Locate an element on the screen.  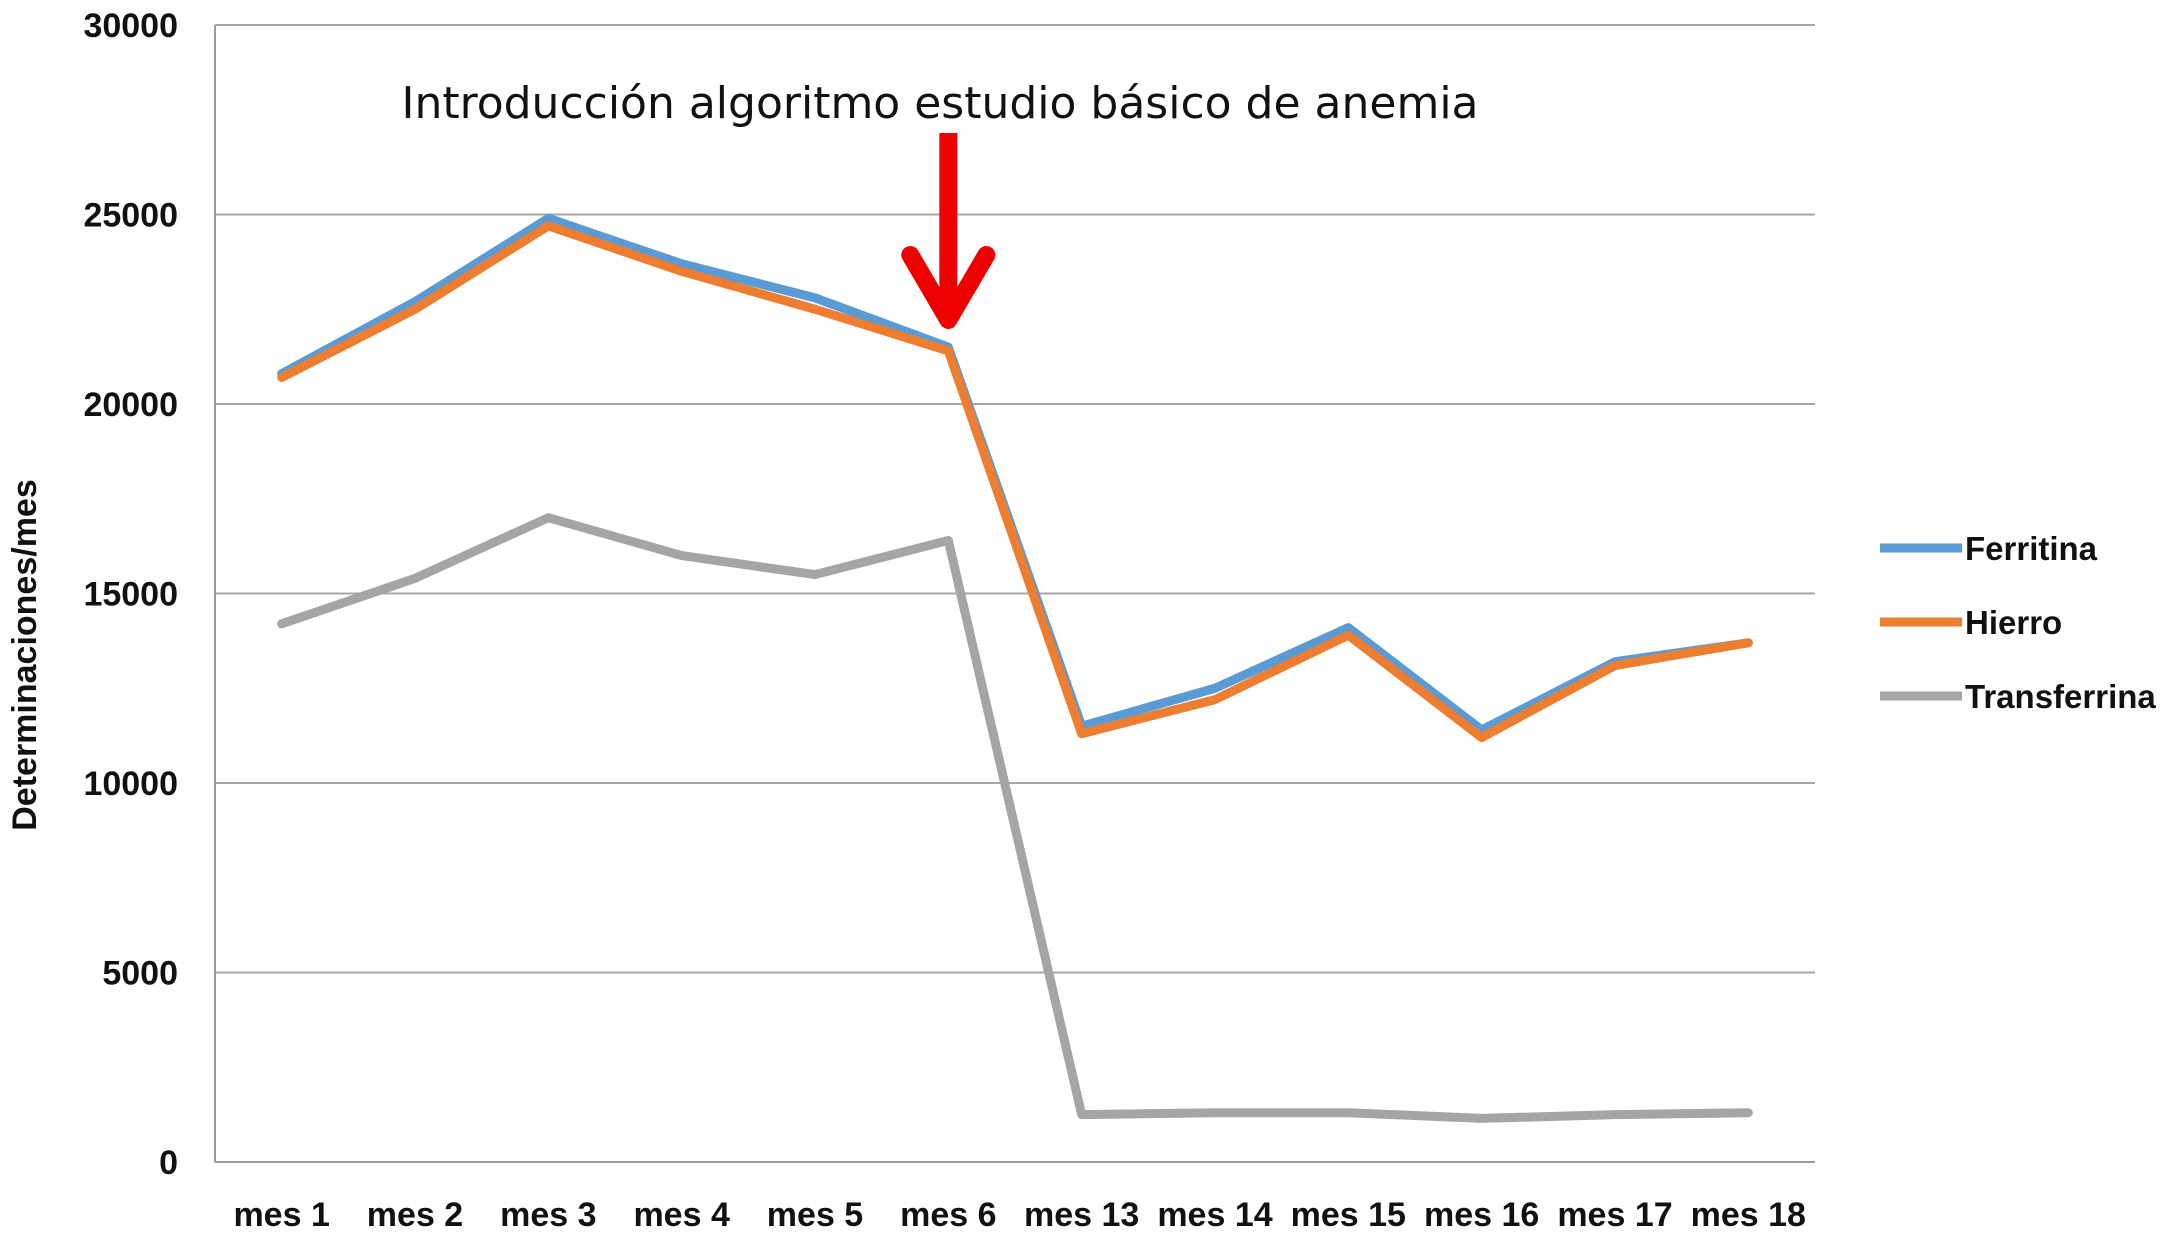
x-tick-label: mes 18 is located at coordinates (1748, 1215).